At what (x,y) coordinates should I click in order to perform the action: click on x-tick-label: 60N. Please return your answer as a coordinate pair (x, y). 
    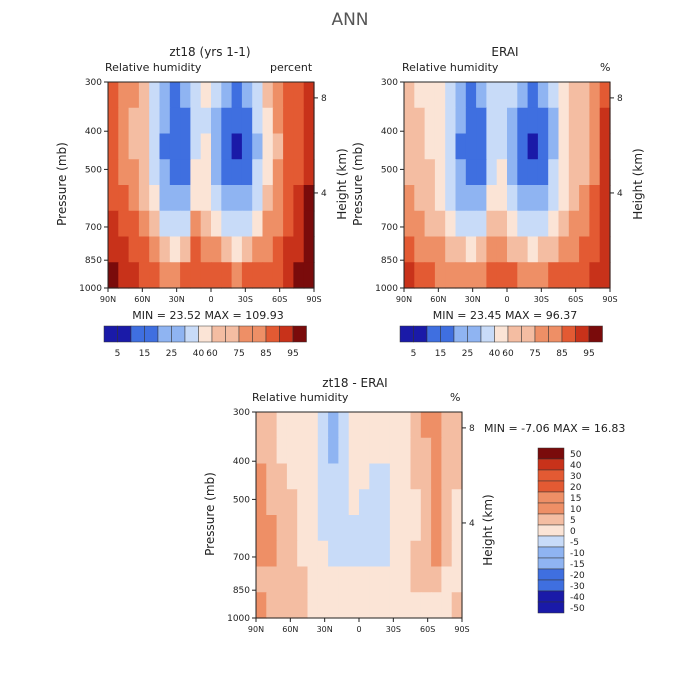
    Looking at the image, I should click on (290, 629).